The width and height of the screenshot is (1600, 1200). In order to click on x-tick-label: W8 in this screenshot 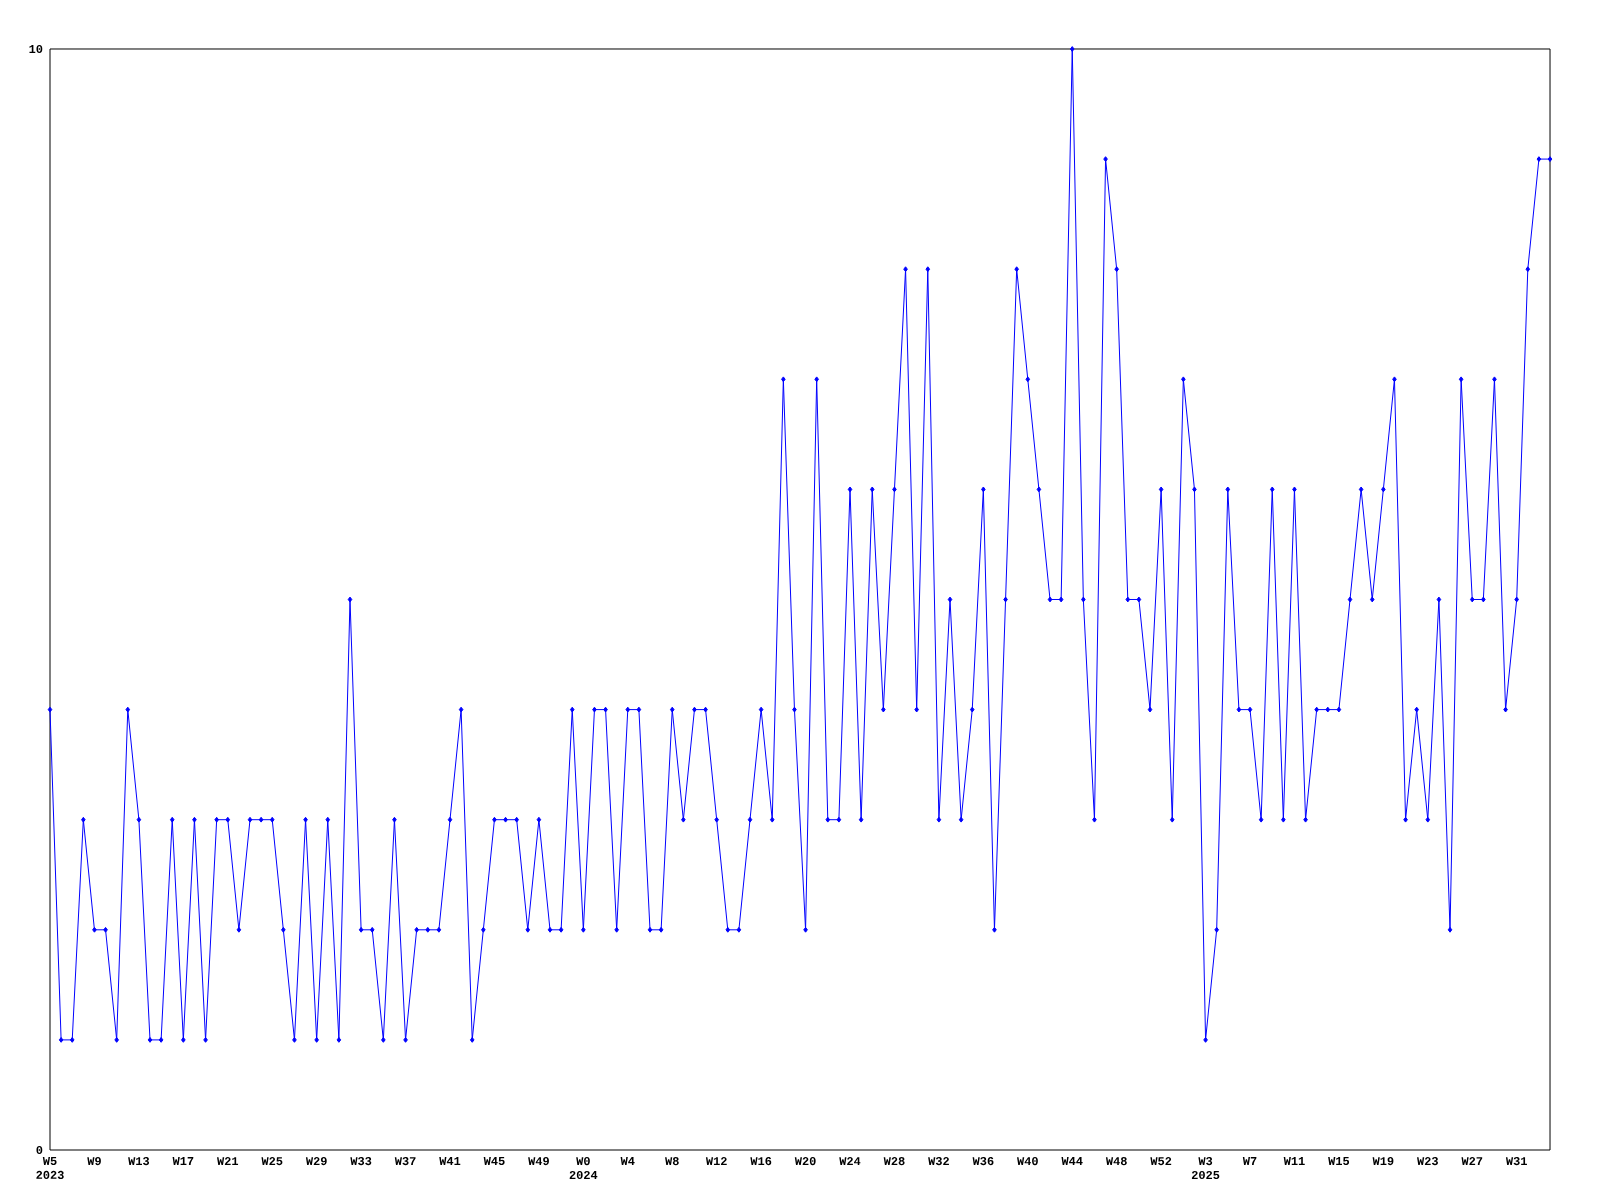, I will do `click(672, 1161)`.